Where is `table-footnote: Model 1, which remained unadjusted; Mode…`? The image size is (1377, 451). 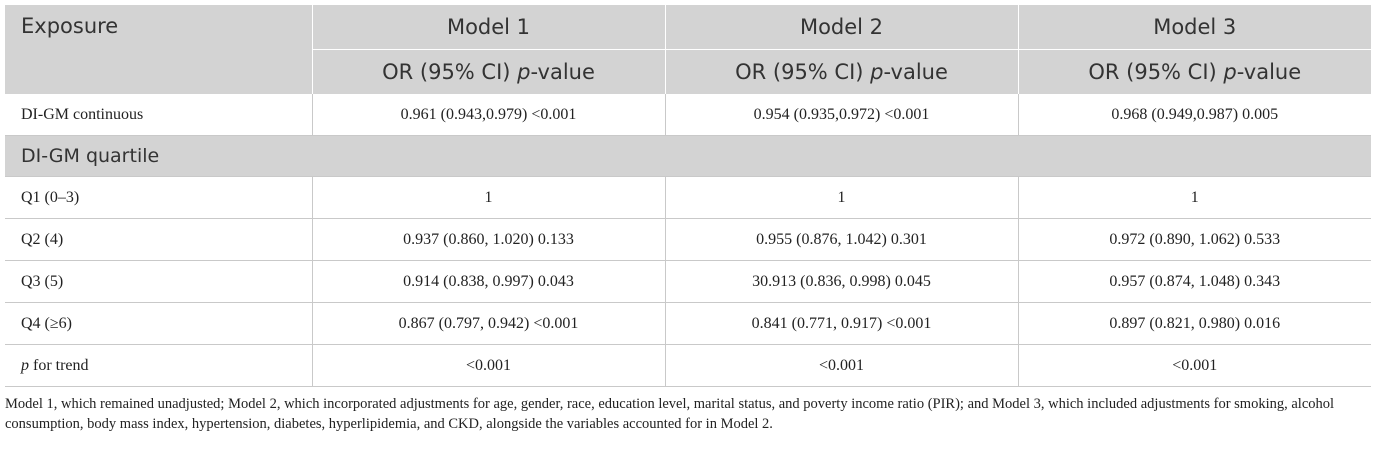 table-footnote: Model 1, which remained unadjusted; Mode… is located at coordinates (670, 414).